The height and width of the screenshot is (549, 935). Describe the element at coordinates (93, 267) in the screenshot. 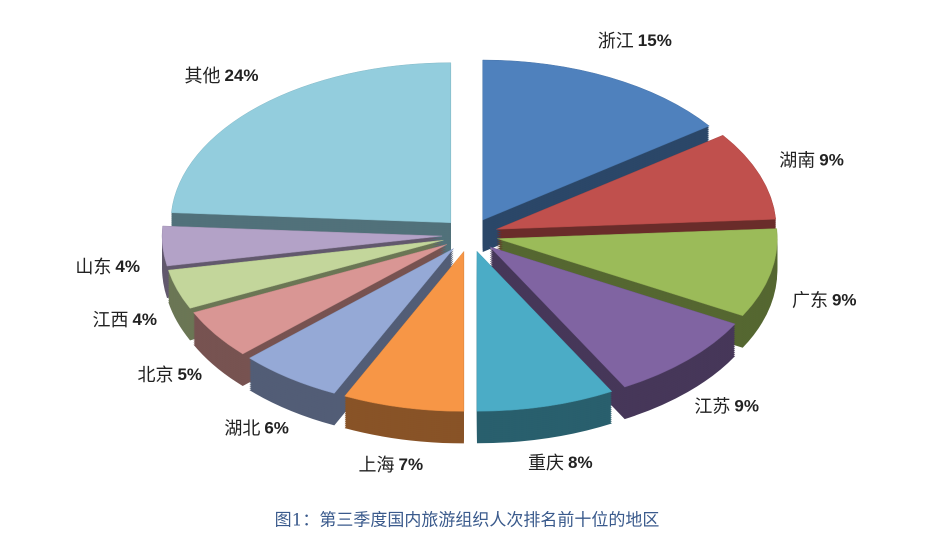

I see `category-name: 山东` at that location.